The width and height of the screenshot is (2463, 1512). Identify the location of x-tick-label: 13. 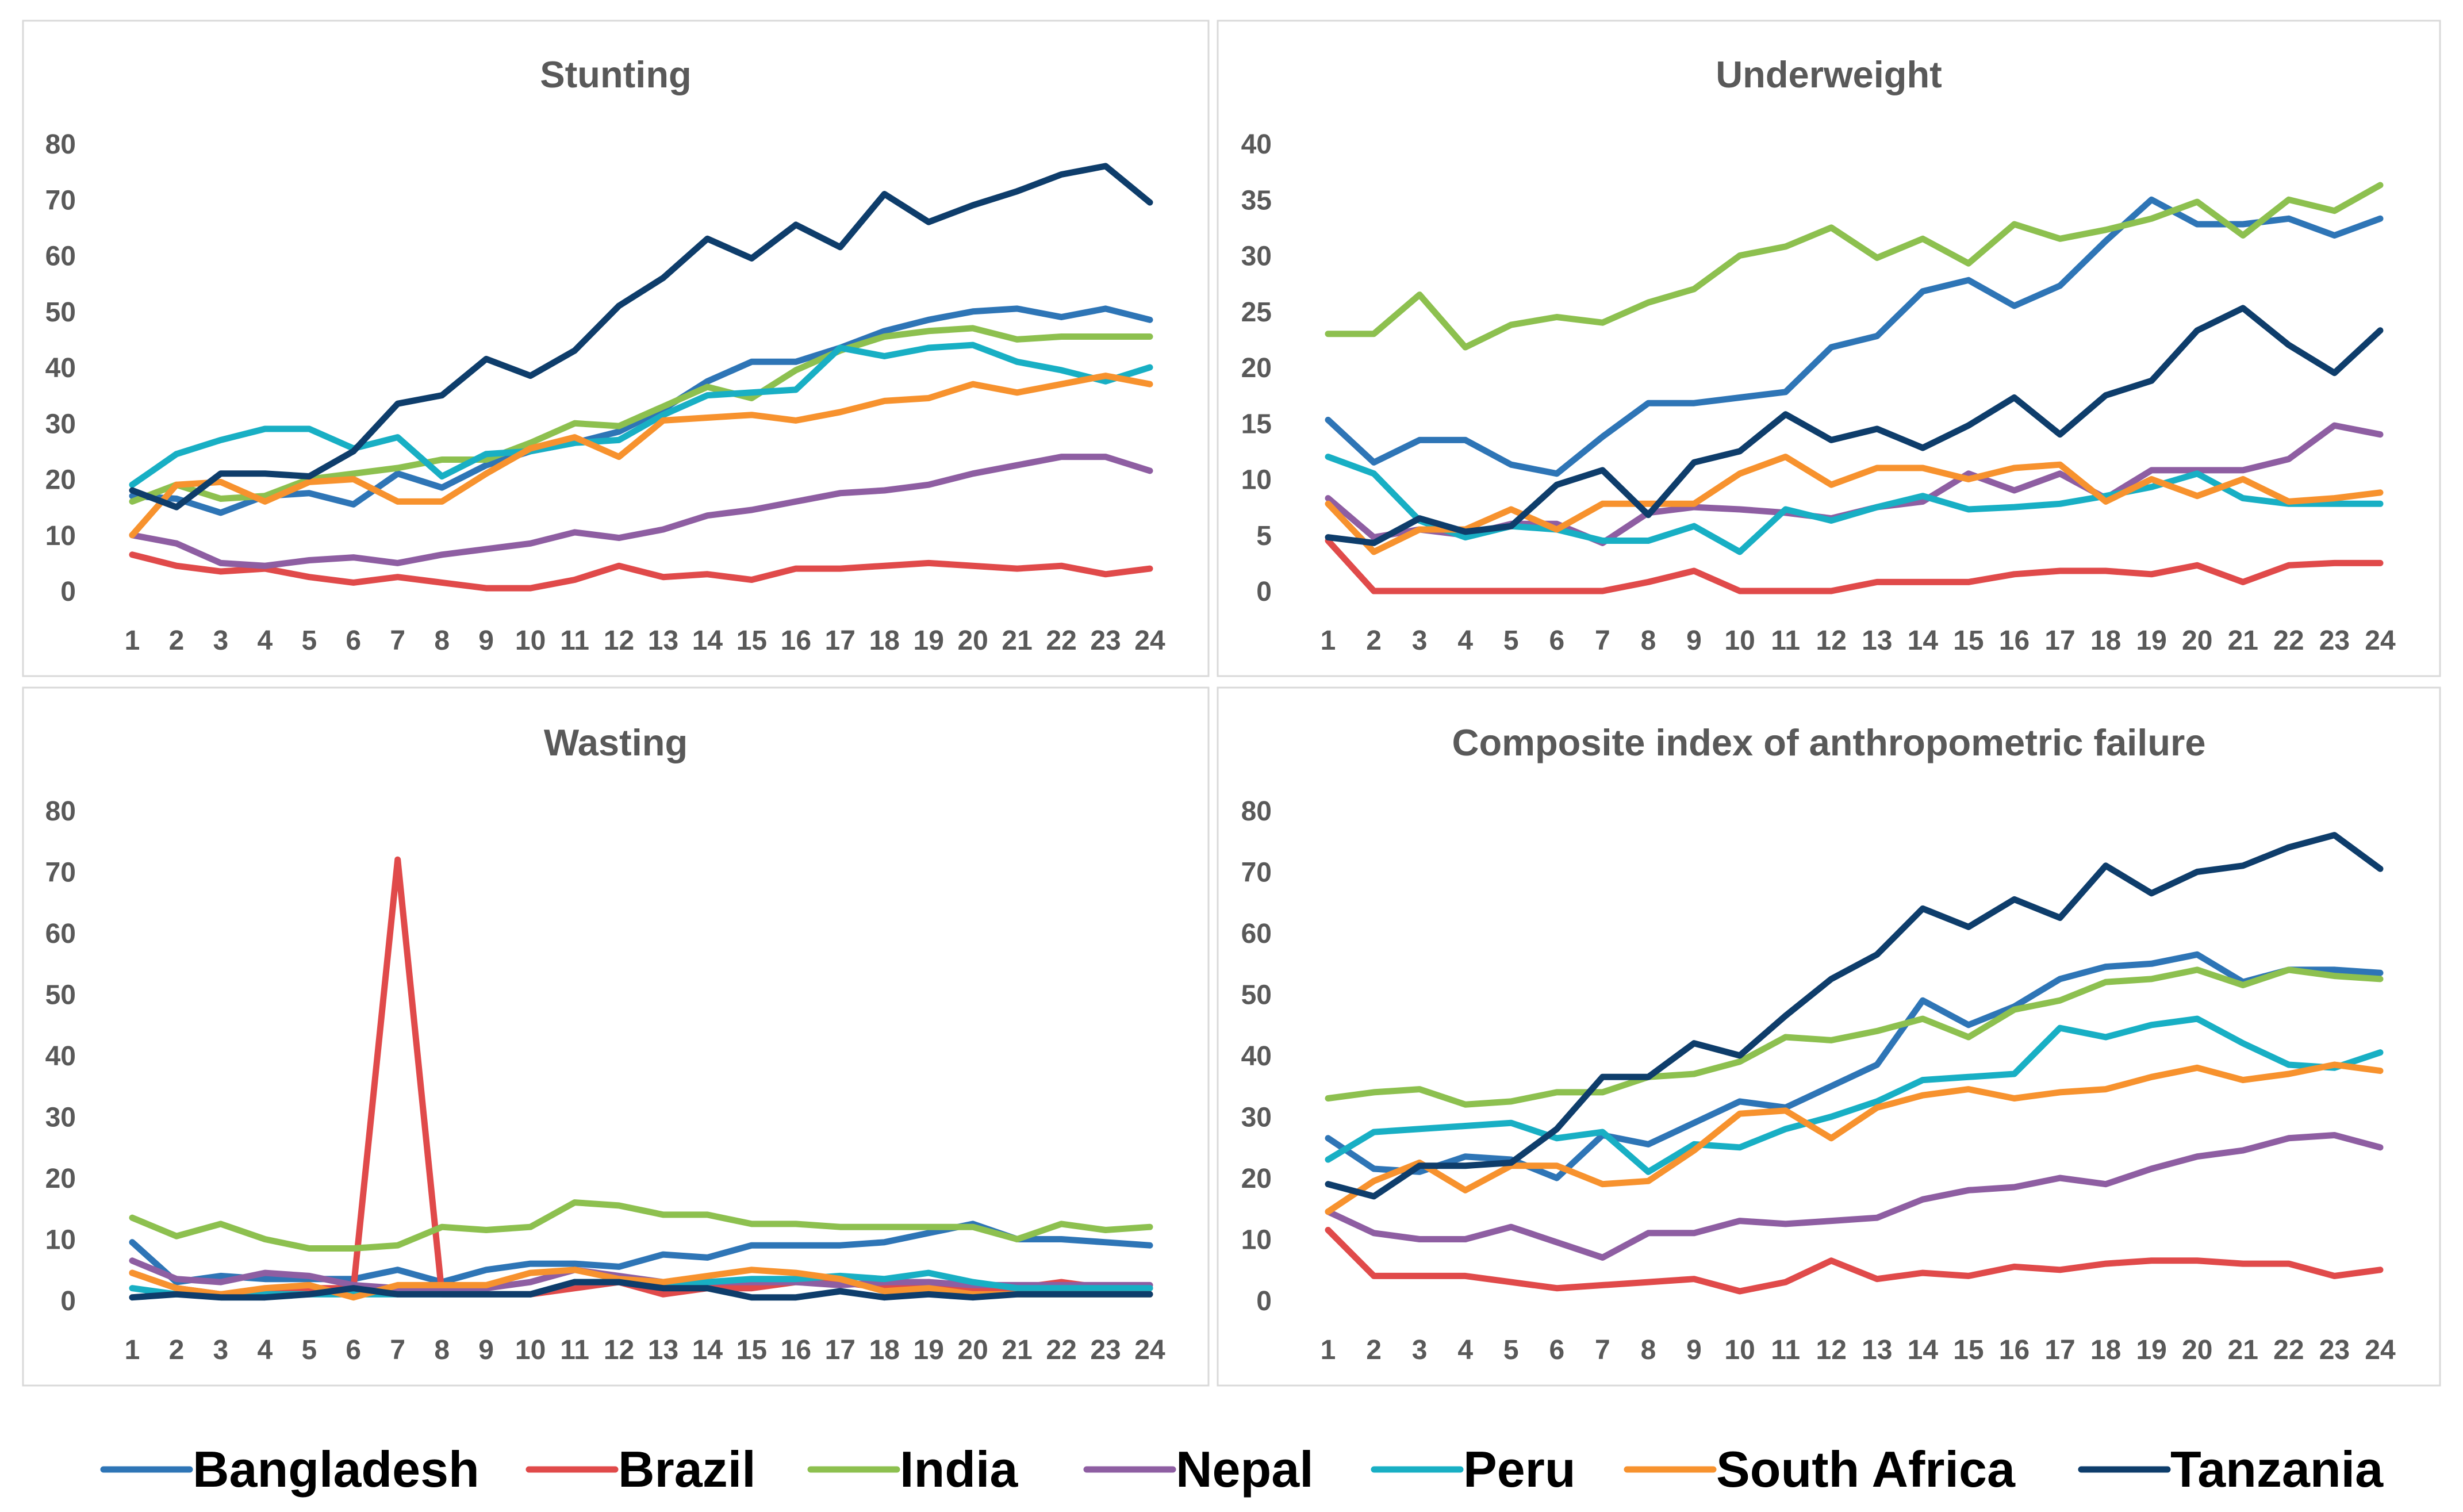
(1877, 640).